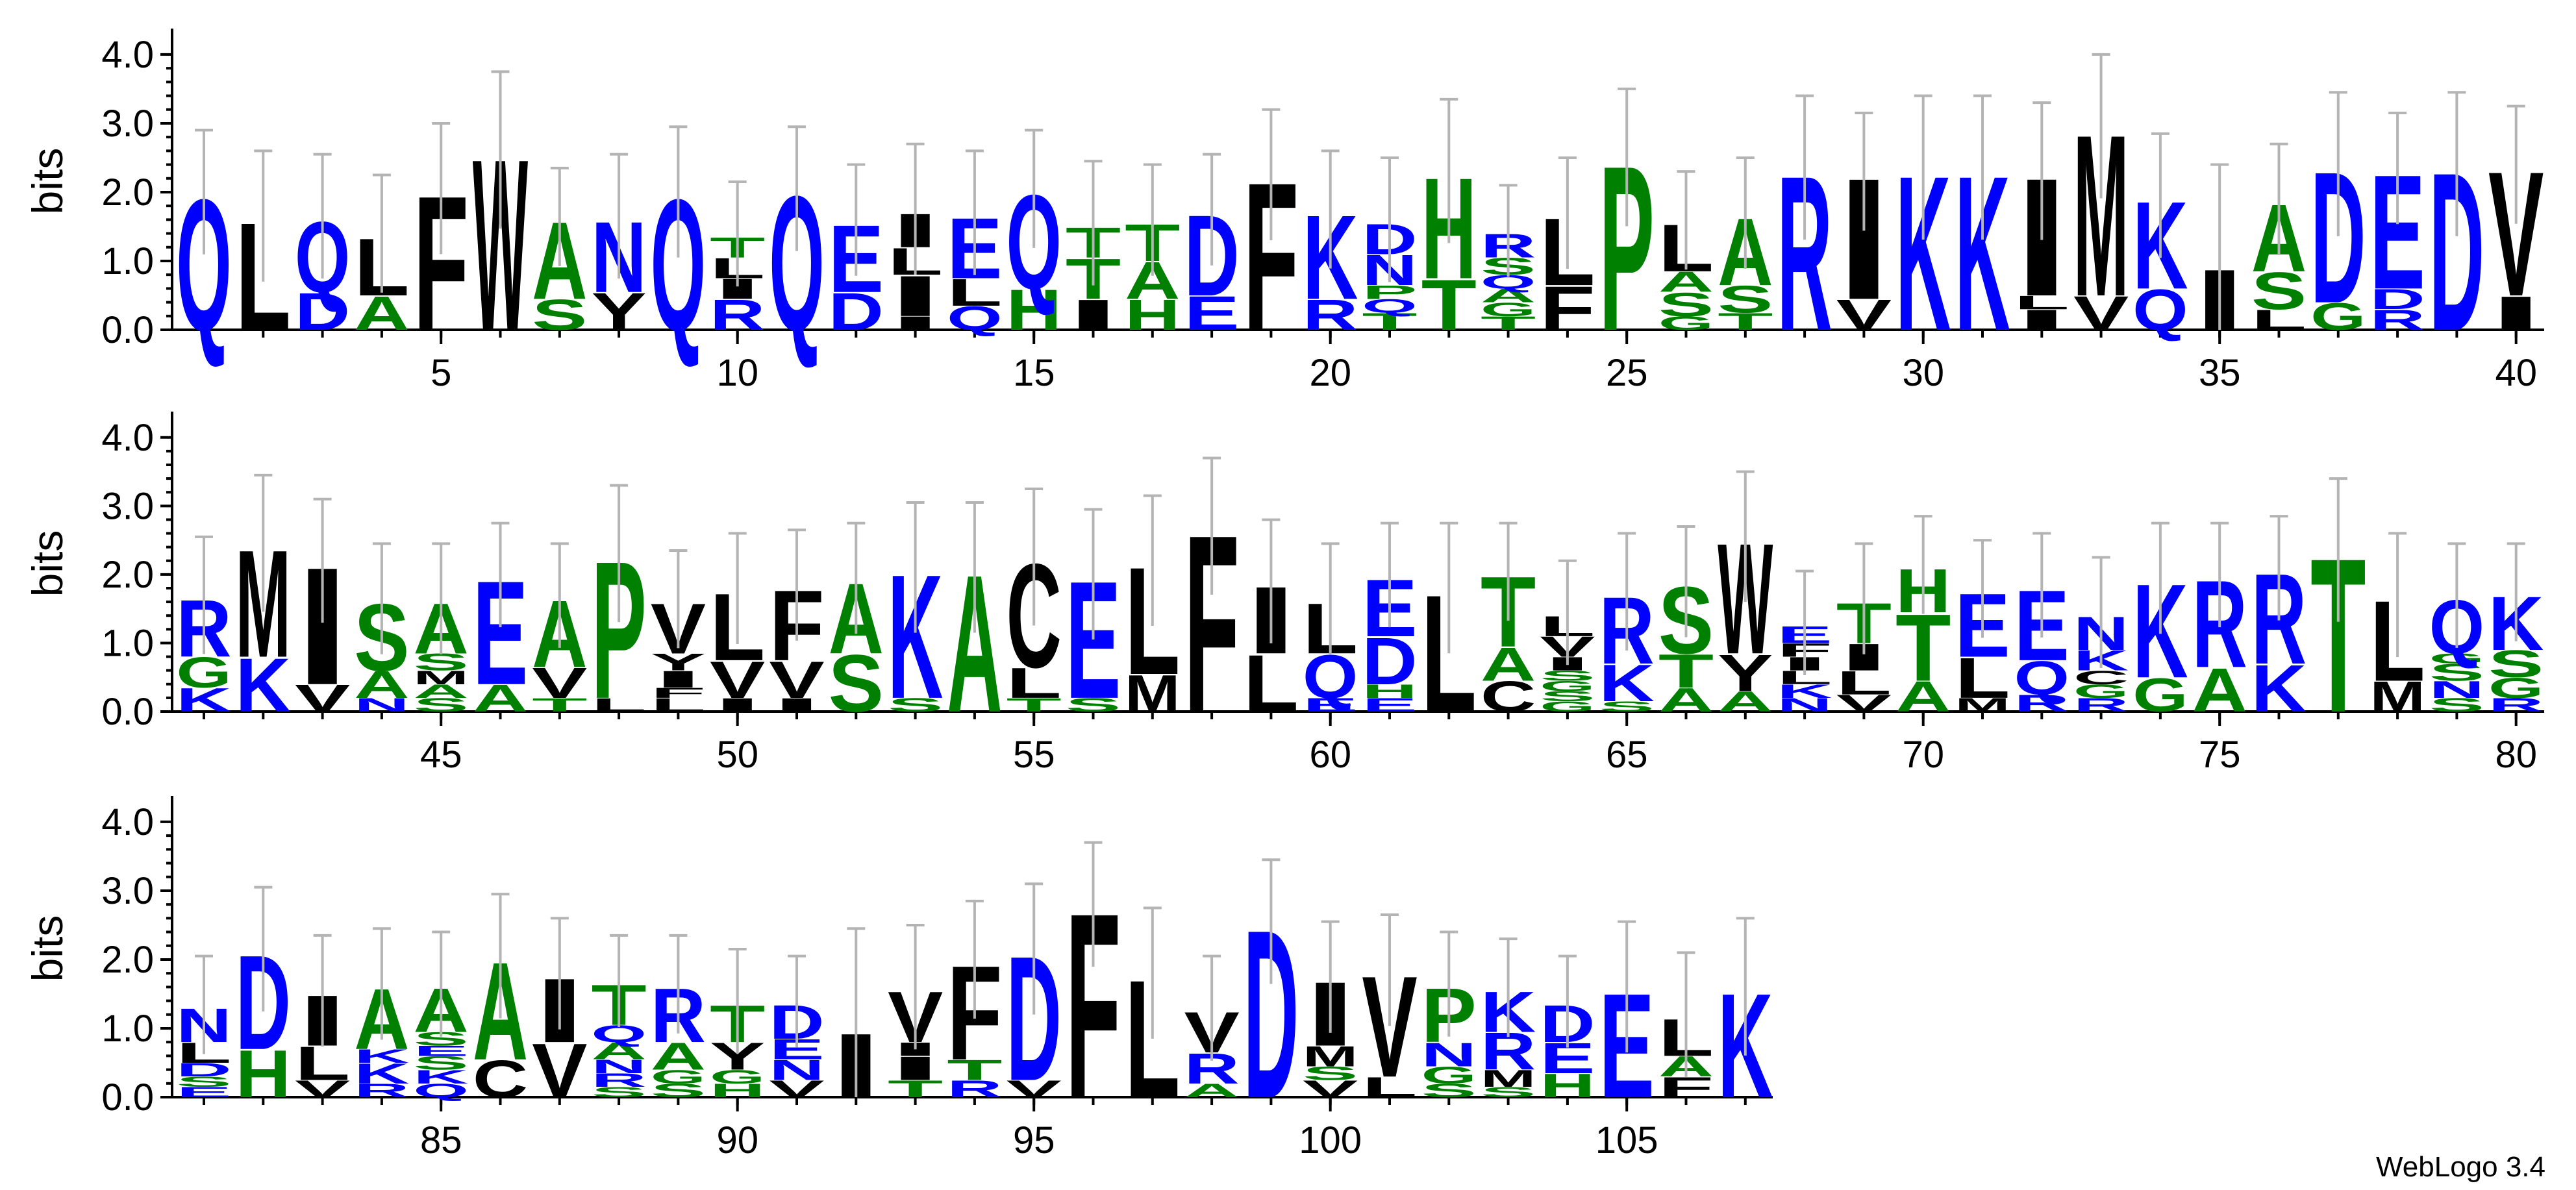 This screenshot has height=1190, width=2576. Describe the element at coordinates (2219, 256) in the screenshot. I see `logo-column: I` at that location.